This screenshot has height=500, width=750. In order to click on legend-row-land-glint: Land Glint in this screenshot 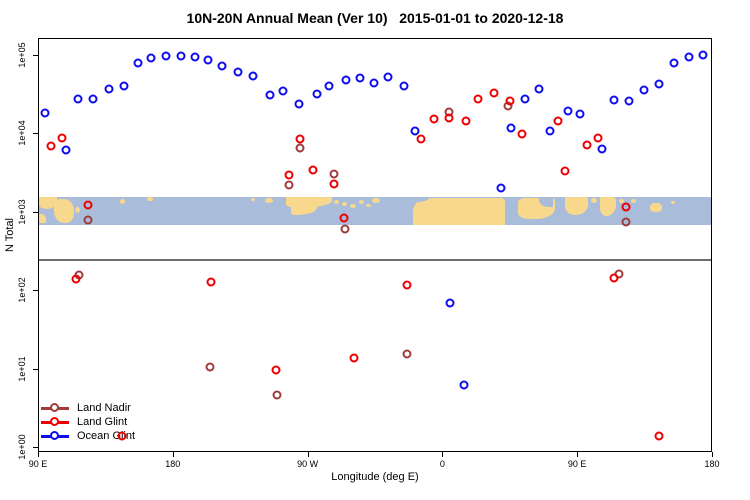, I will do `click(88, 422)`.